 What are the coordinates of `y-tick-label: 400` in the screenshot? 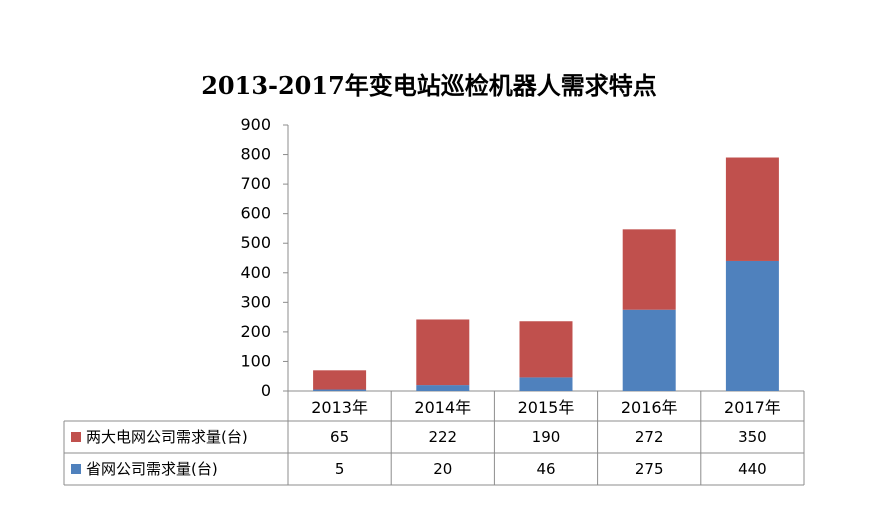 It's located at (255, 272).